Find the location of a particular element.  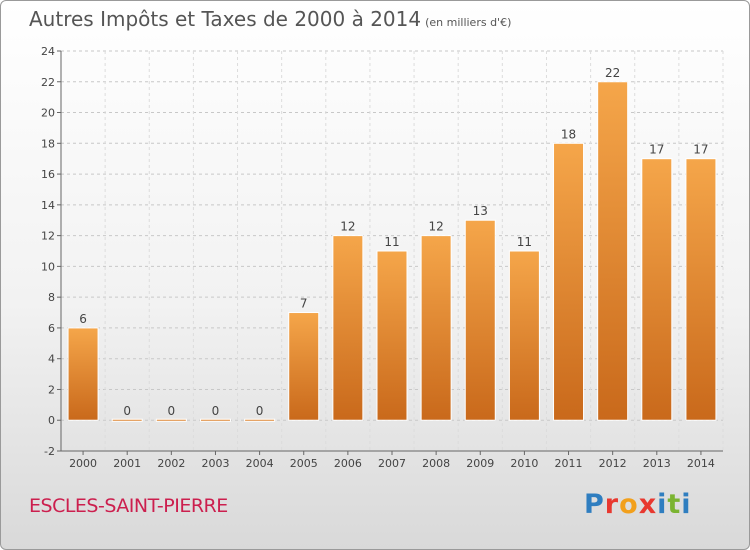

y-tick-label: 14 is located at coordinates (48, 205).